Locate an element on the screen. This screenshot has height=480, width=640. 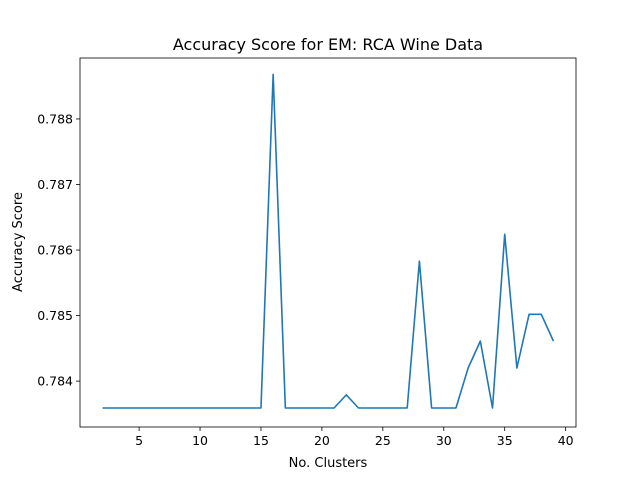
y-tick-label-0.788: 0.788 is located at coordinates (55, 118).